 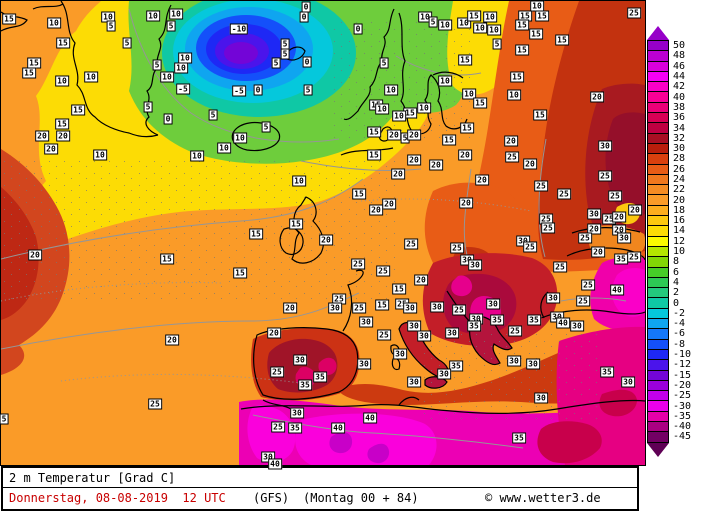 I want to click on footer-model: (GFS), so click(x=271, y=498).